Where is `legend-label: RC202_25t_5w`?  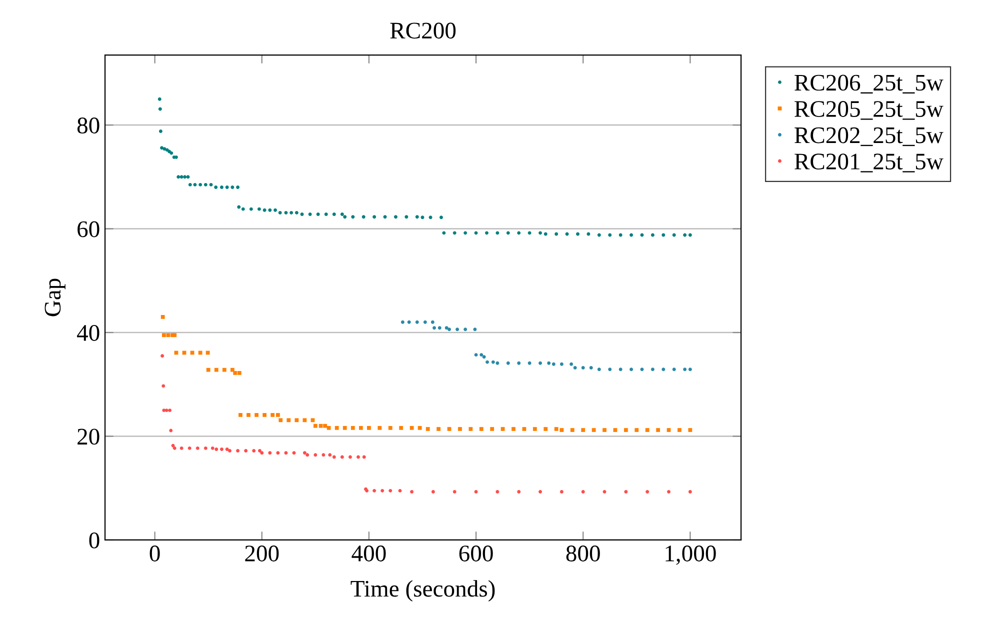
legend-label: RC202_25t_5w is located at coordinates (869, 136).